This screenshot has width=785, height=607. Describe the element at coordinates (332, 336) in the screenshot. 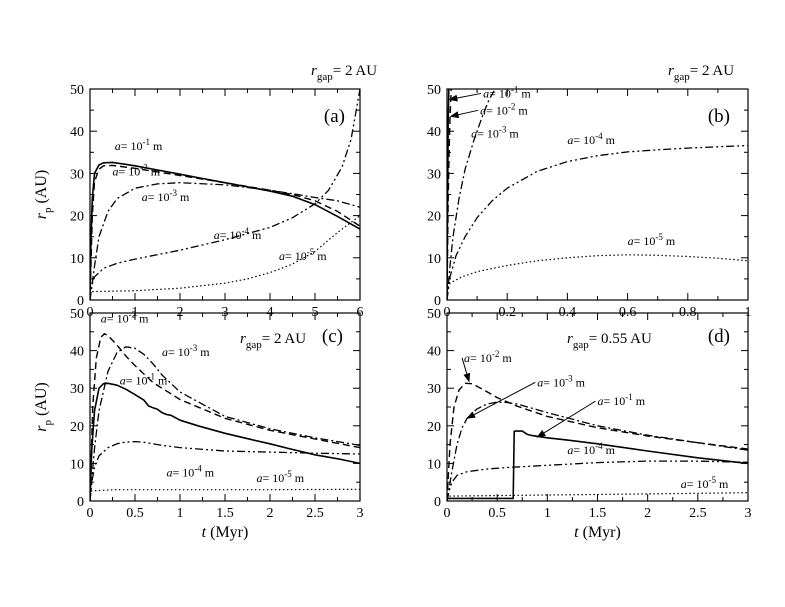

I see `panel-label: (c)` at that location.